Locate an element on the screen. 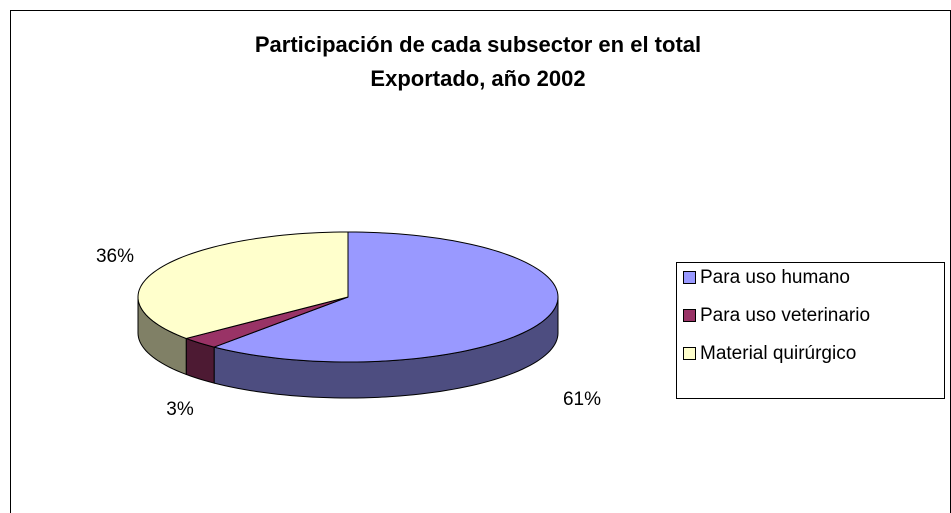  data-label: 61% is located at coordinates (582, 399).